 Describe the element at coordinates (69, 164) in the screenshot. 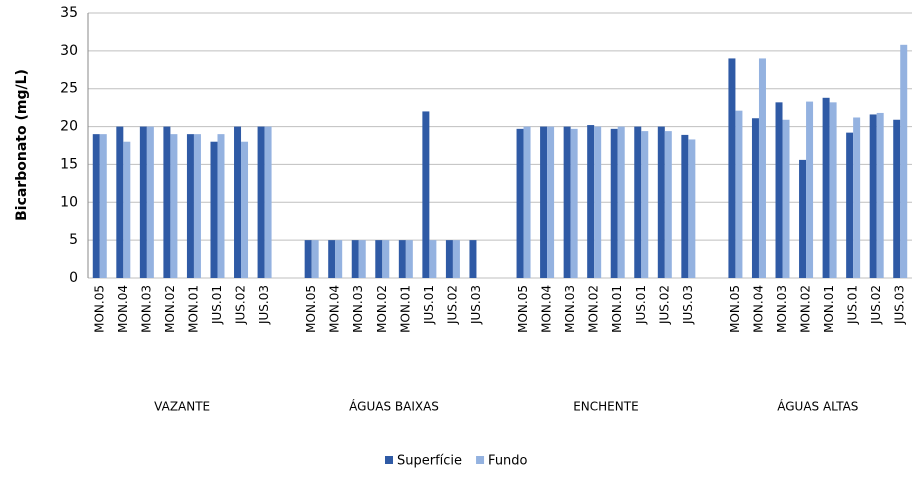

I see `y-tick-label: 15` at that location.